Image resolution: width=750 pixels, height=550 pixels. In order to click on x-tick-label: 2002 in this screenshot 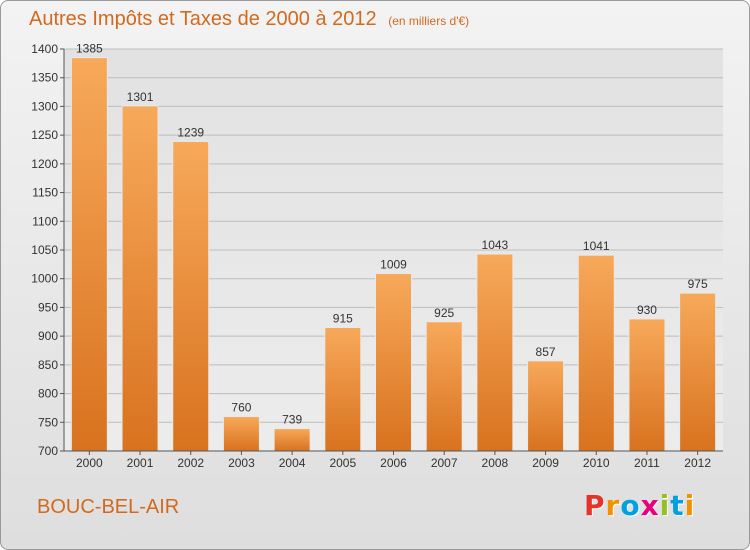, I will do `click(190, 463)`.